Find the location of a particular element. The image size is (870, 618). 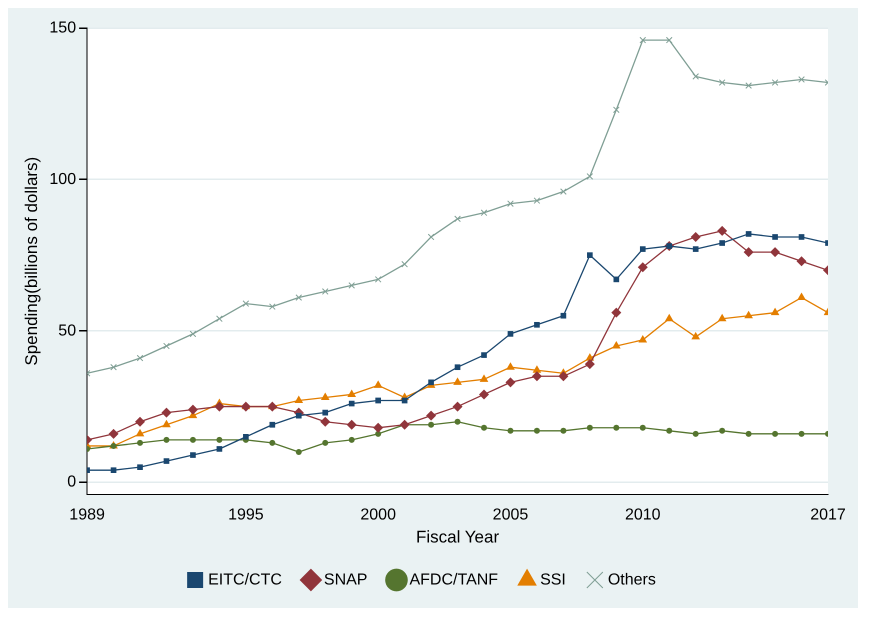

legend-label: SNAP is located at coordinates (346, 579).